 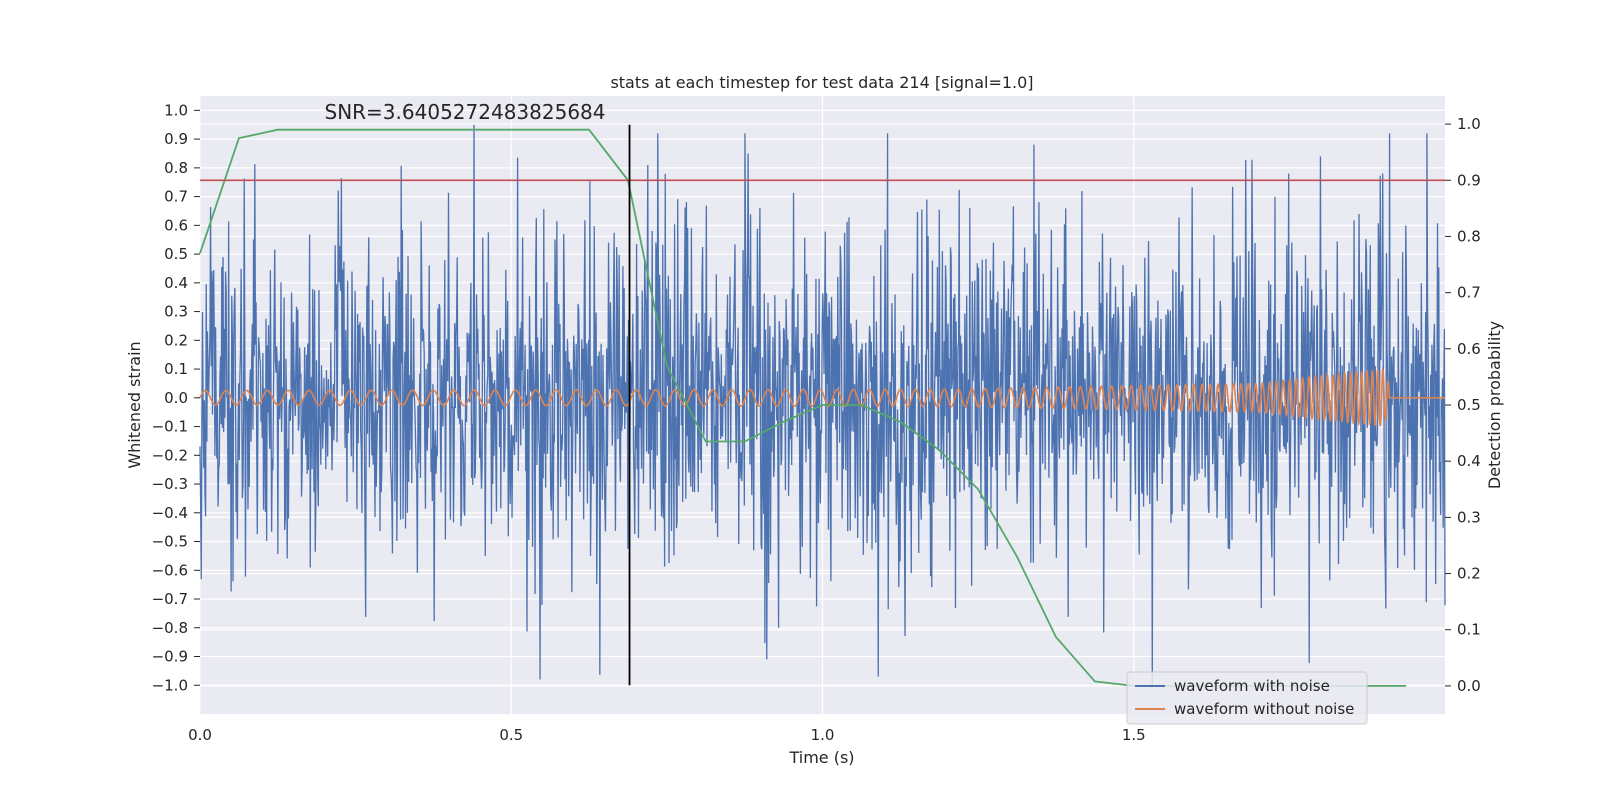 I want to click on legend-label-noisy: waveform with noise, so click(x=1252, y=686).